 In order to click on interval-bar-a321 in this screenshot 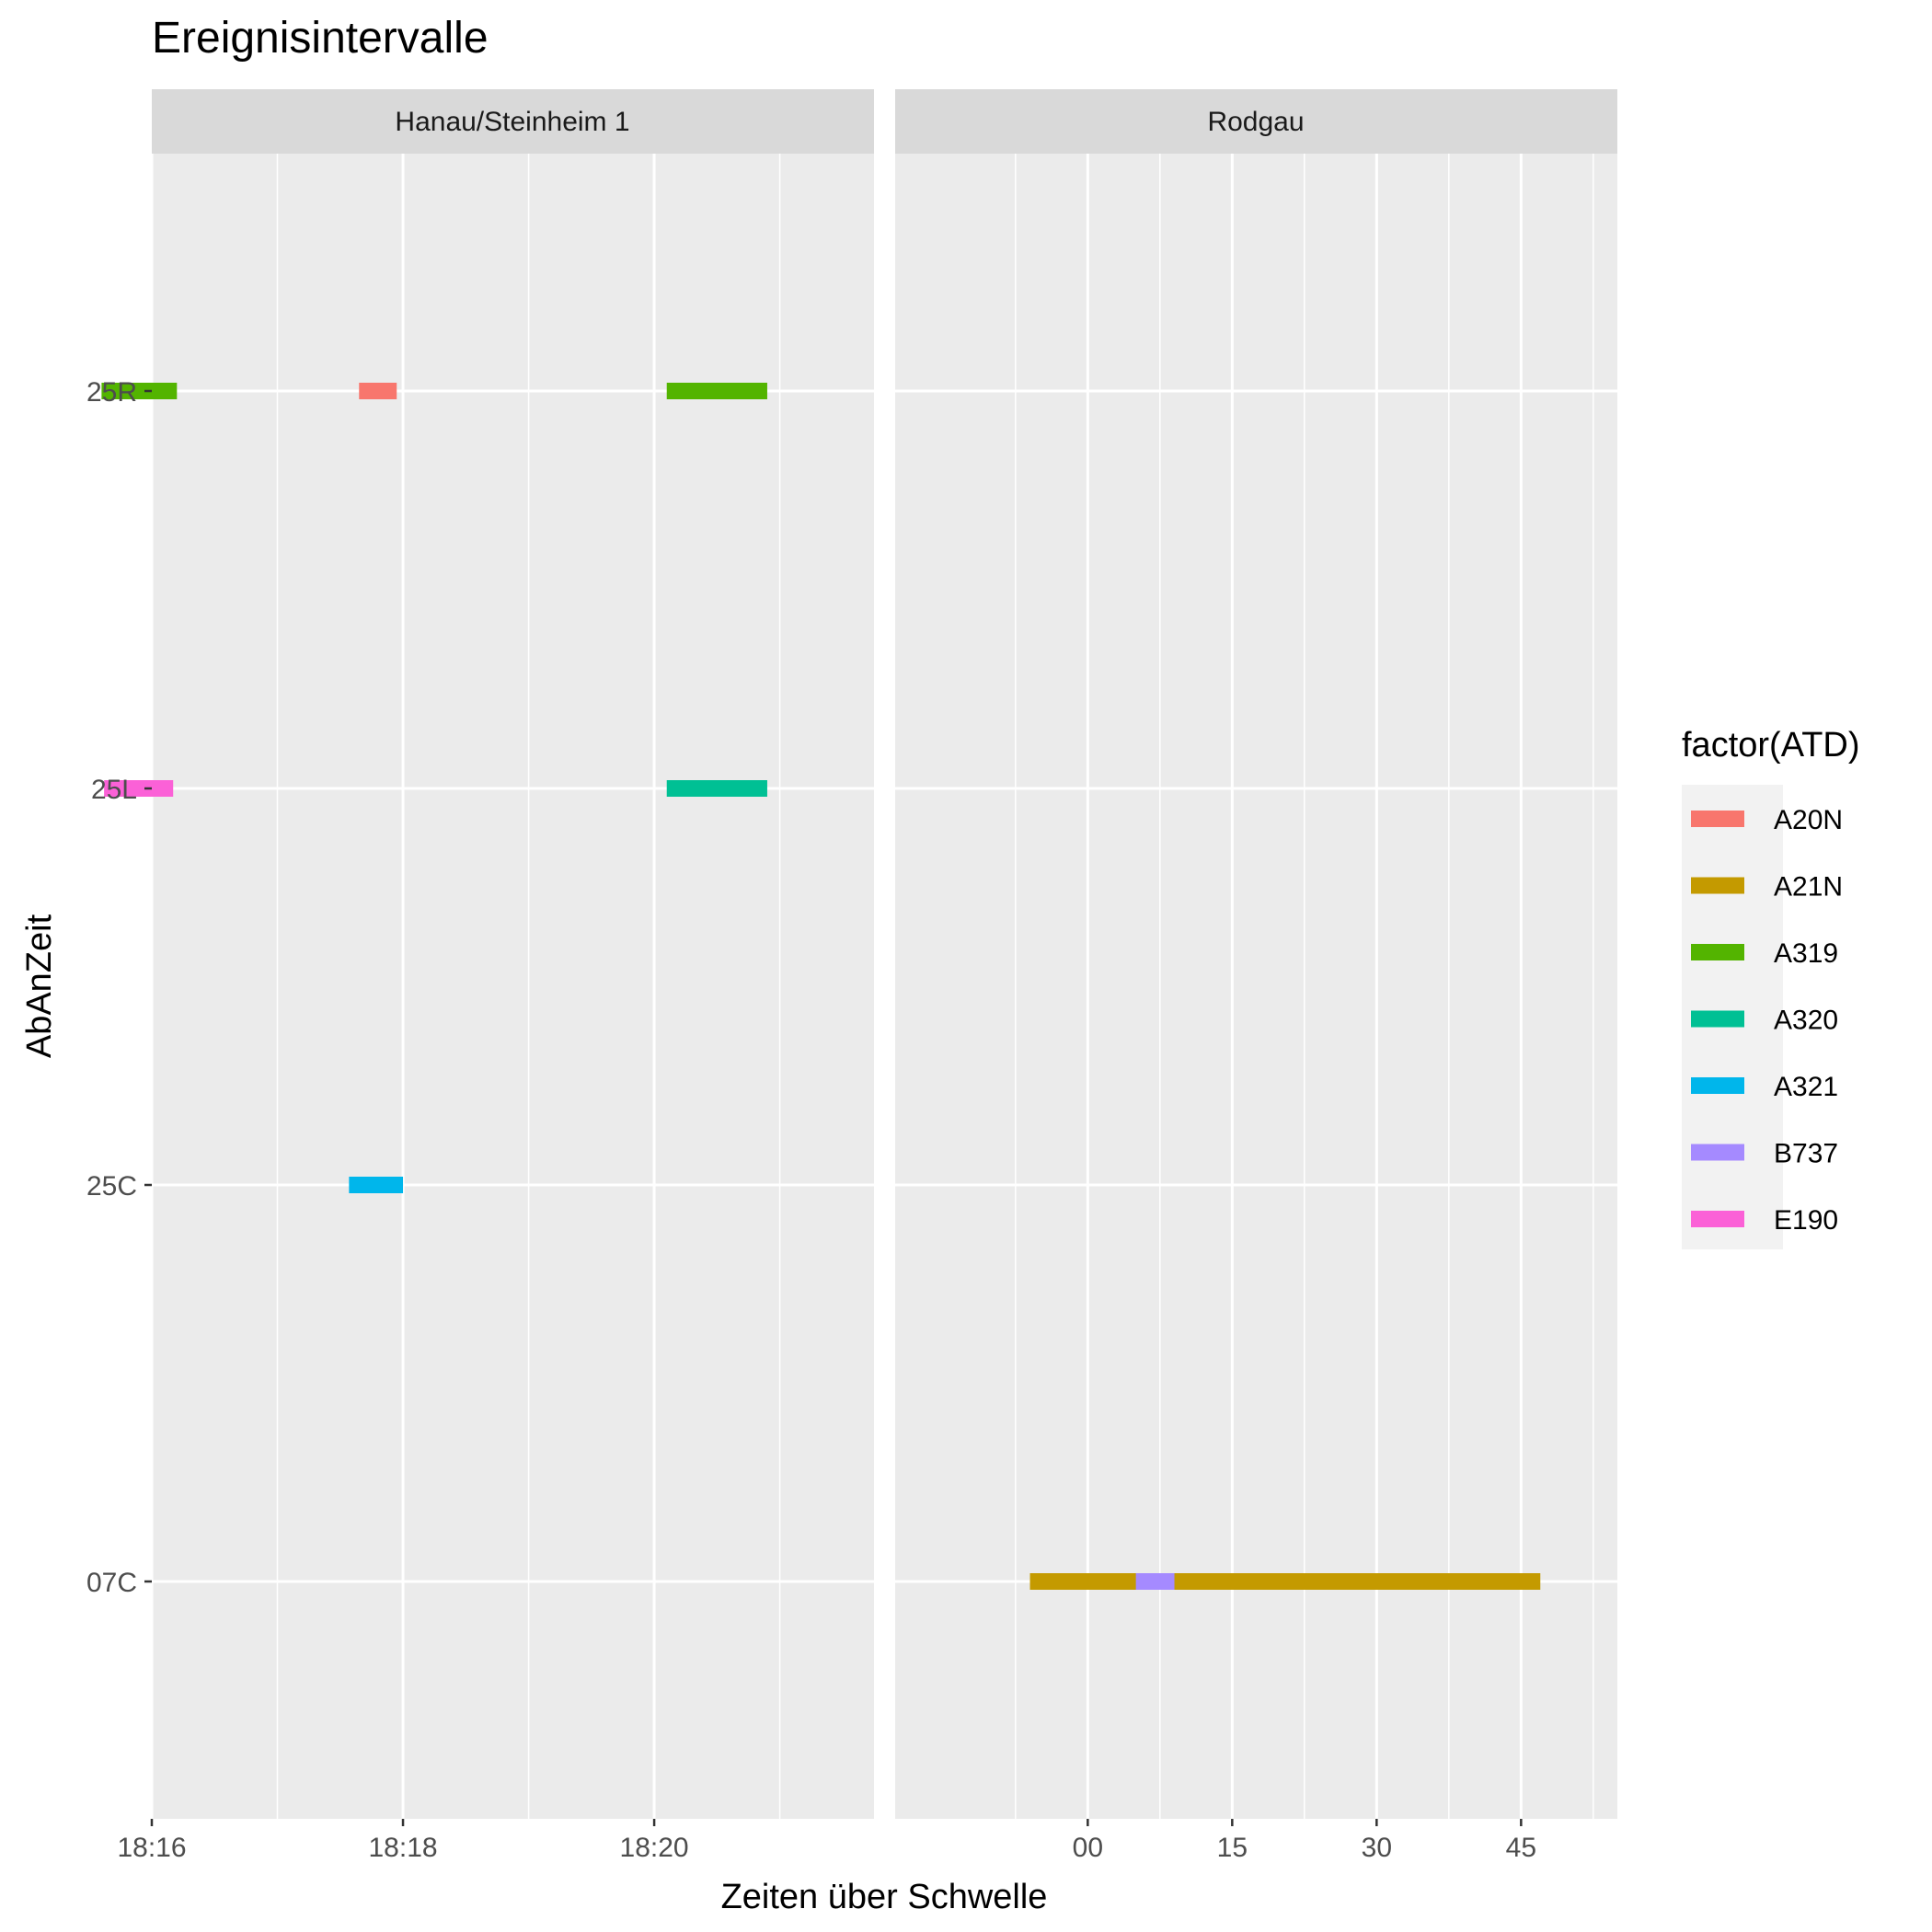, I will do `click(376, 1185)`.